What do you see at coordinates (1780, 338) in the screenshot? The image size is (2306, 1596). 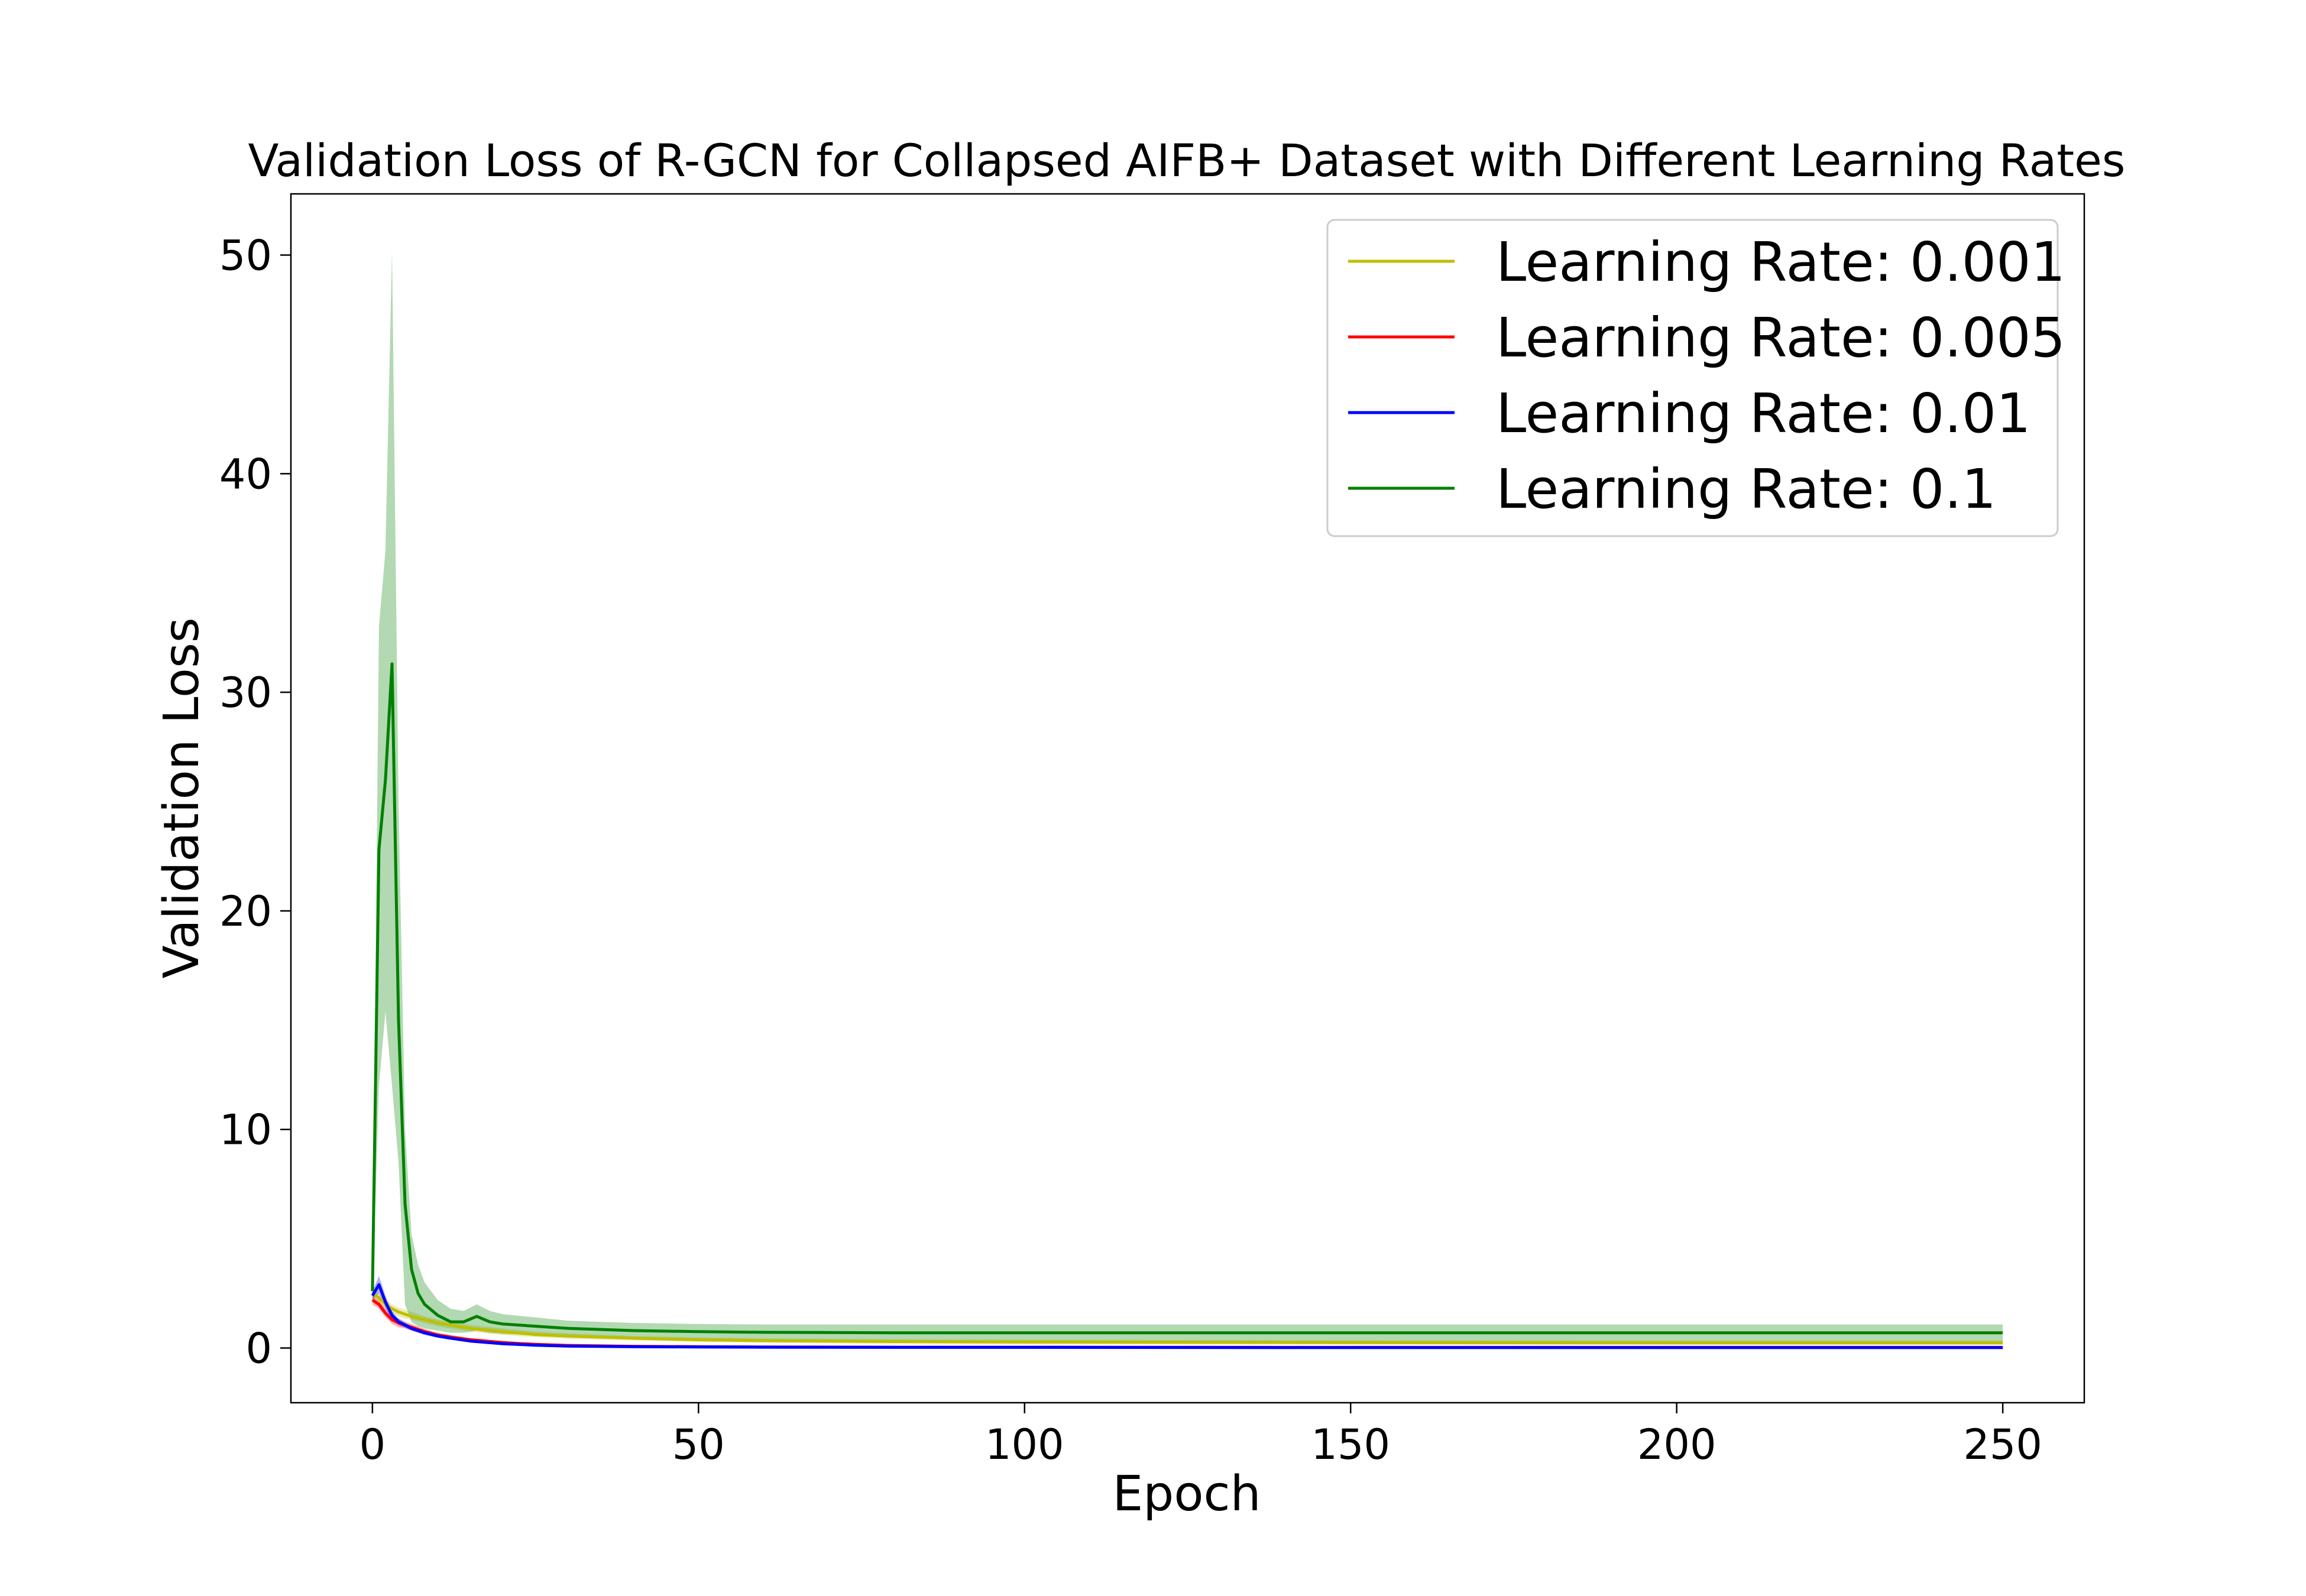 I see `legend-label-learning-rate-0-005: Learning Rate: 0.005` at bounding box center [1780, 338].